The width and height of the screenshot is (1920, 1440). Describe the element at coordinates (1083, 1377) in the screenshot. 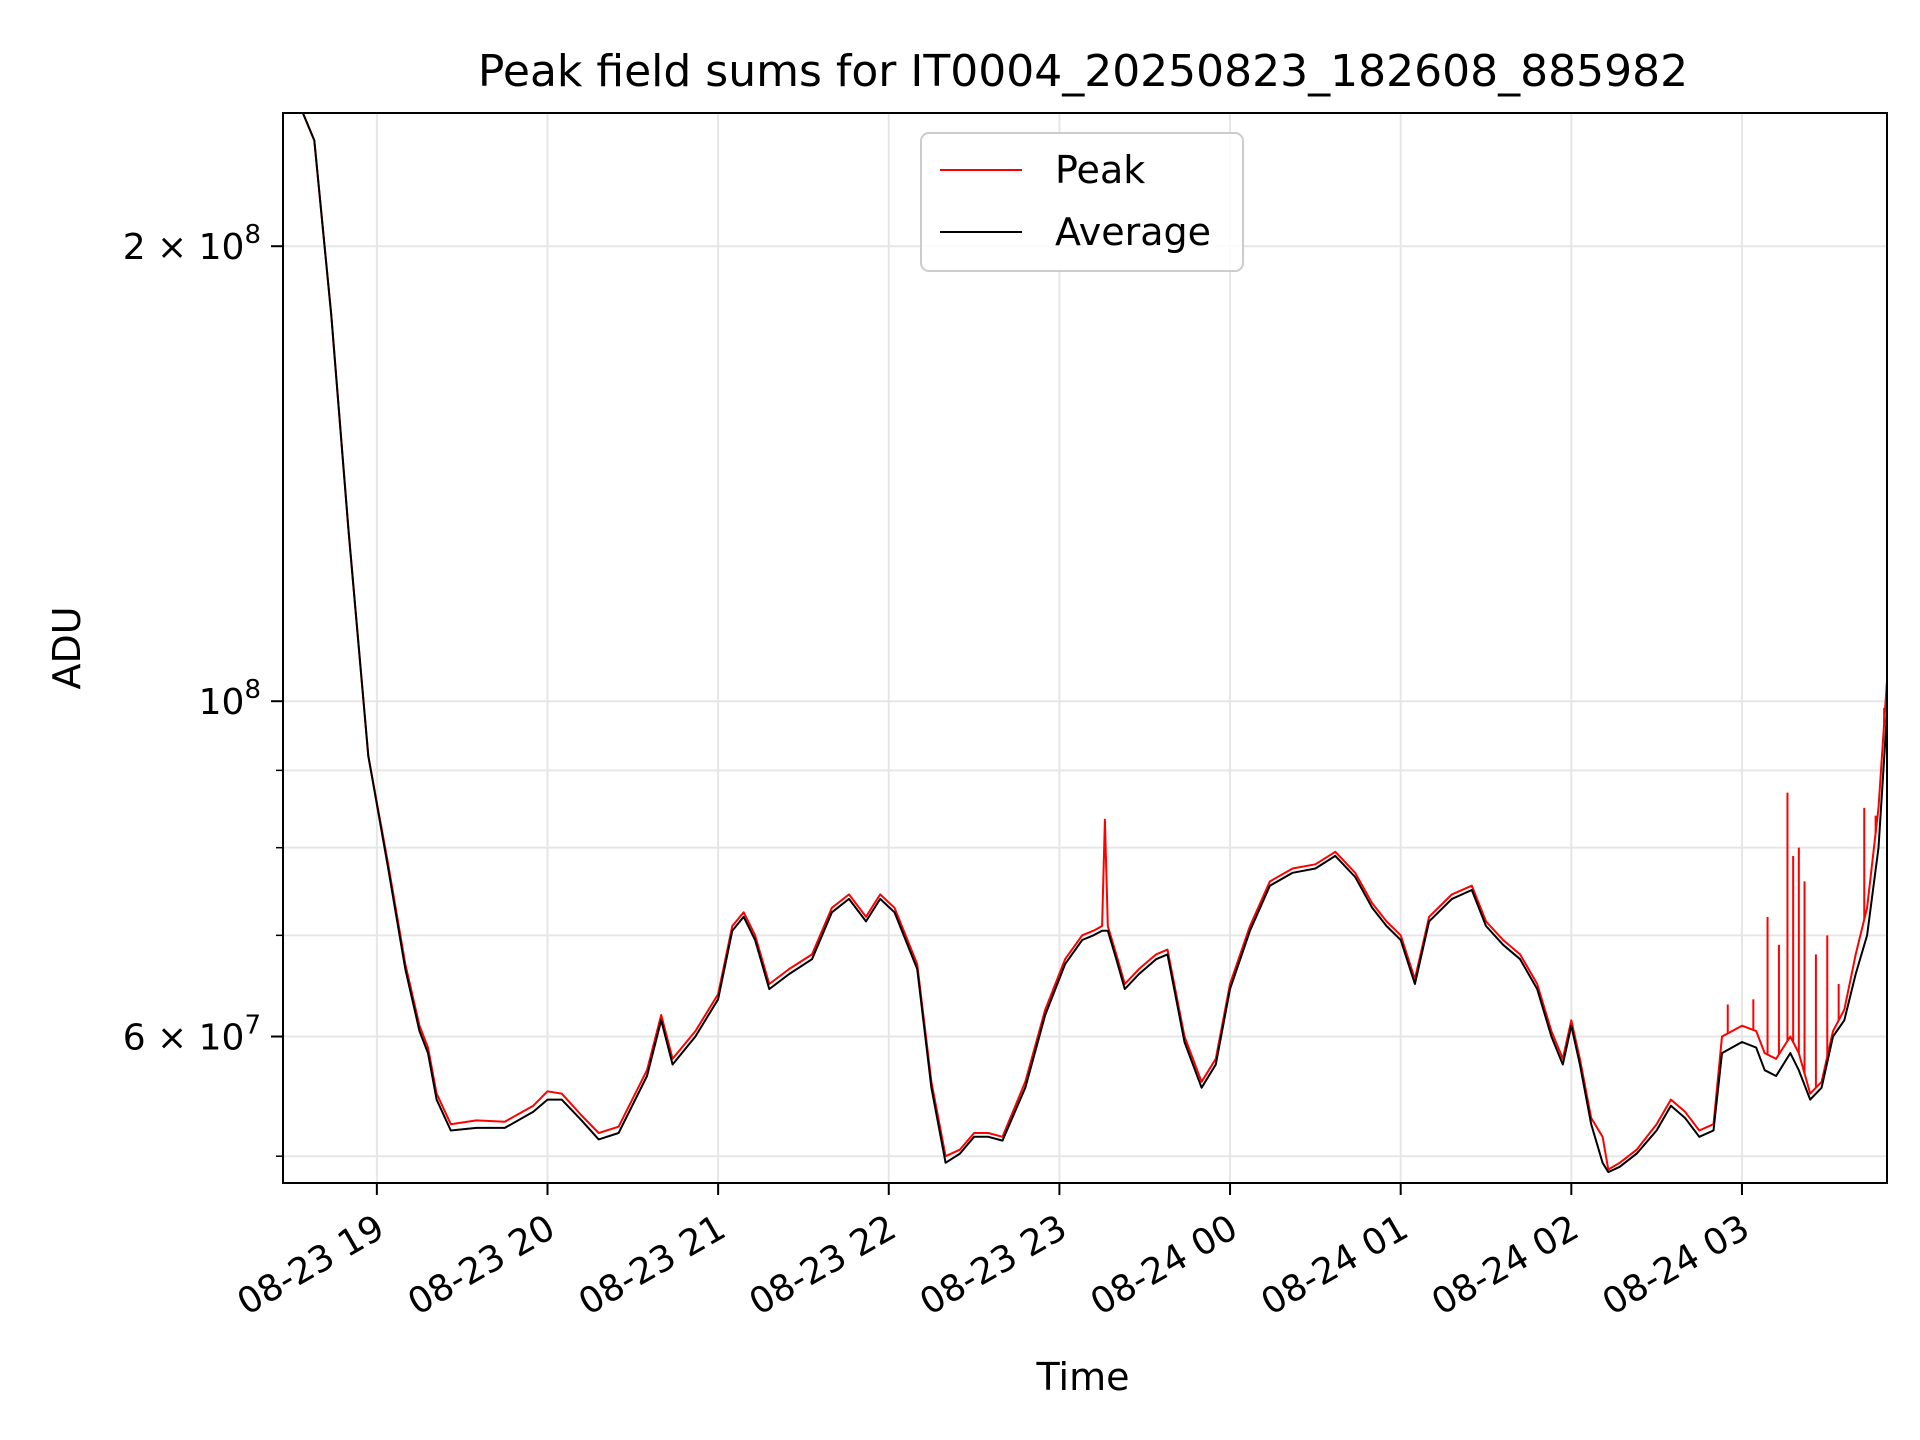

I see `x-axis-label: Time` at that location.